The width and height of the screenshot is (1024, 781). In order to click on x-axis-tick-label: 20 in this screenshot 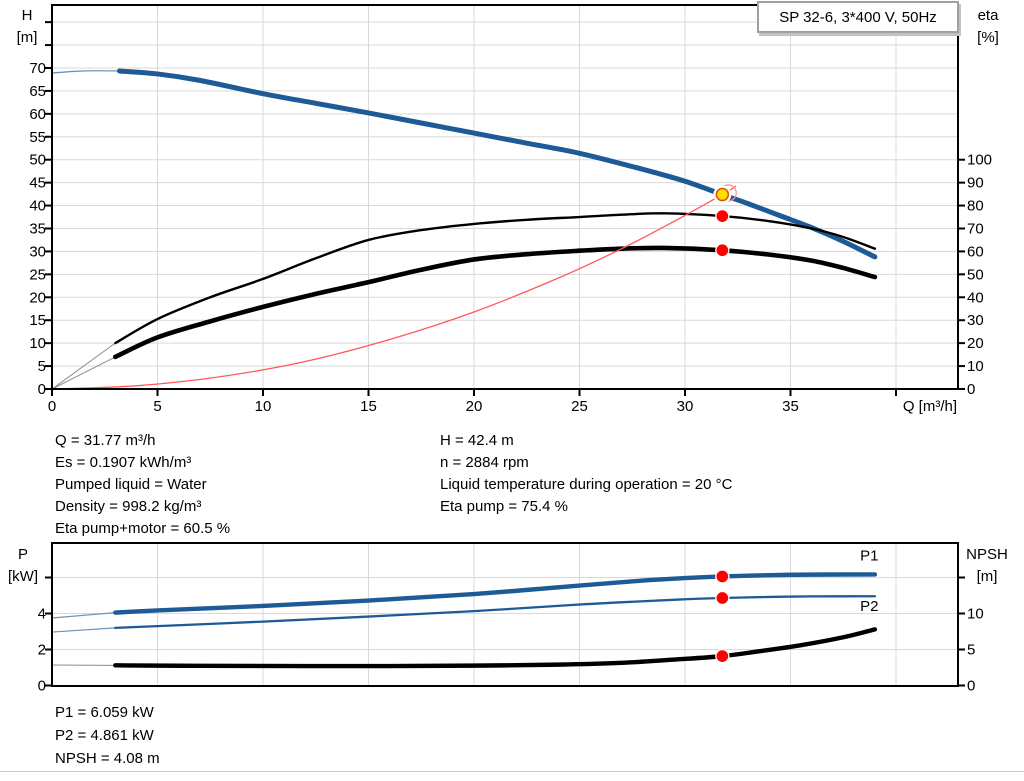, I will do `click(474, 406)`.